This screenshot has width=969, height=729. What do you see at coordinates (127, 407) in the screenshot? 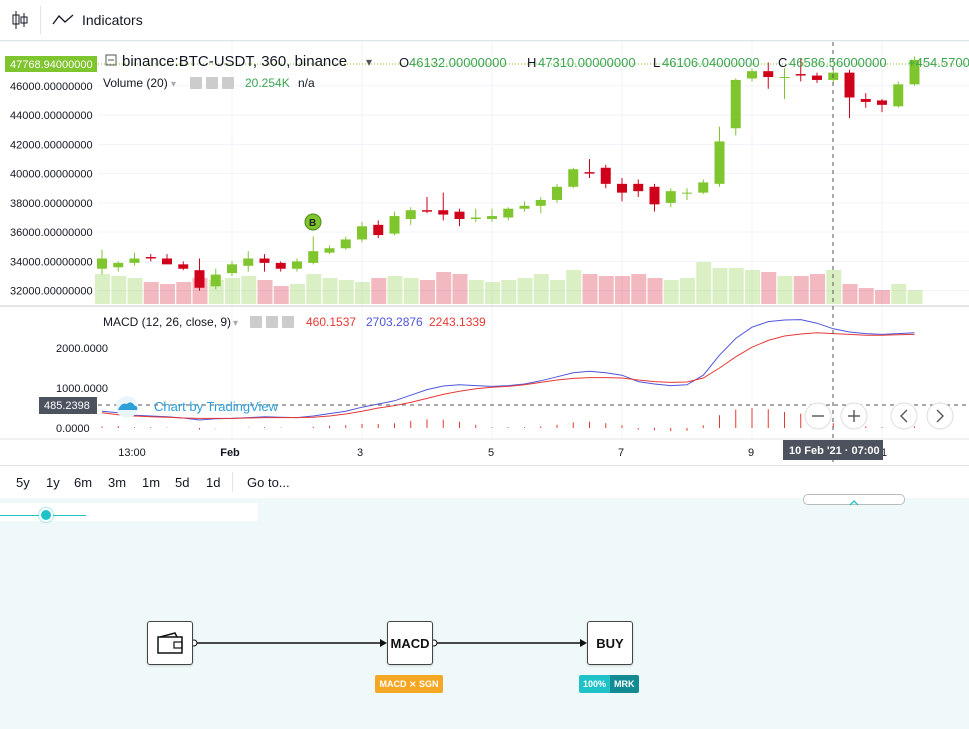
I see `tradingview-logo-icon` at bounding box center [127, 407].